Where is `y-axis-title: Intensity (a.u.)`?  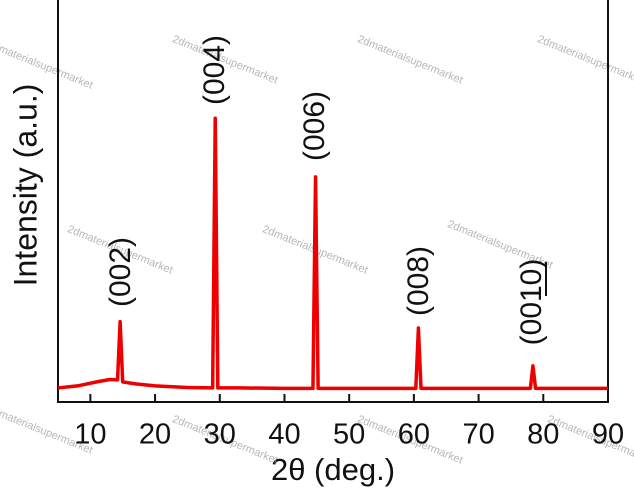
y-axis-title: Intensity (a.u.) is located at coordinates (25, 185).